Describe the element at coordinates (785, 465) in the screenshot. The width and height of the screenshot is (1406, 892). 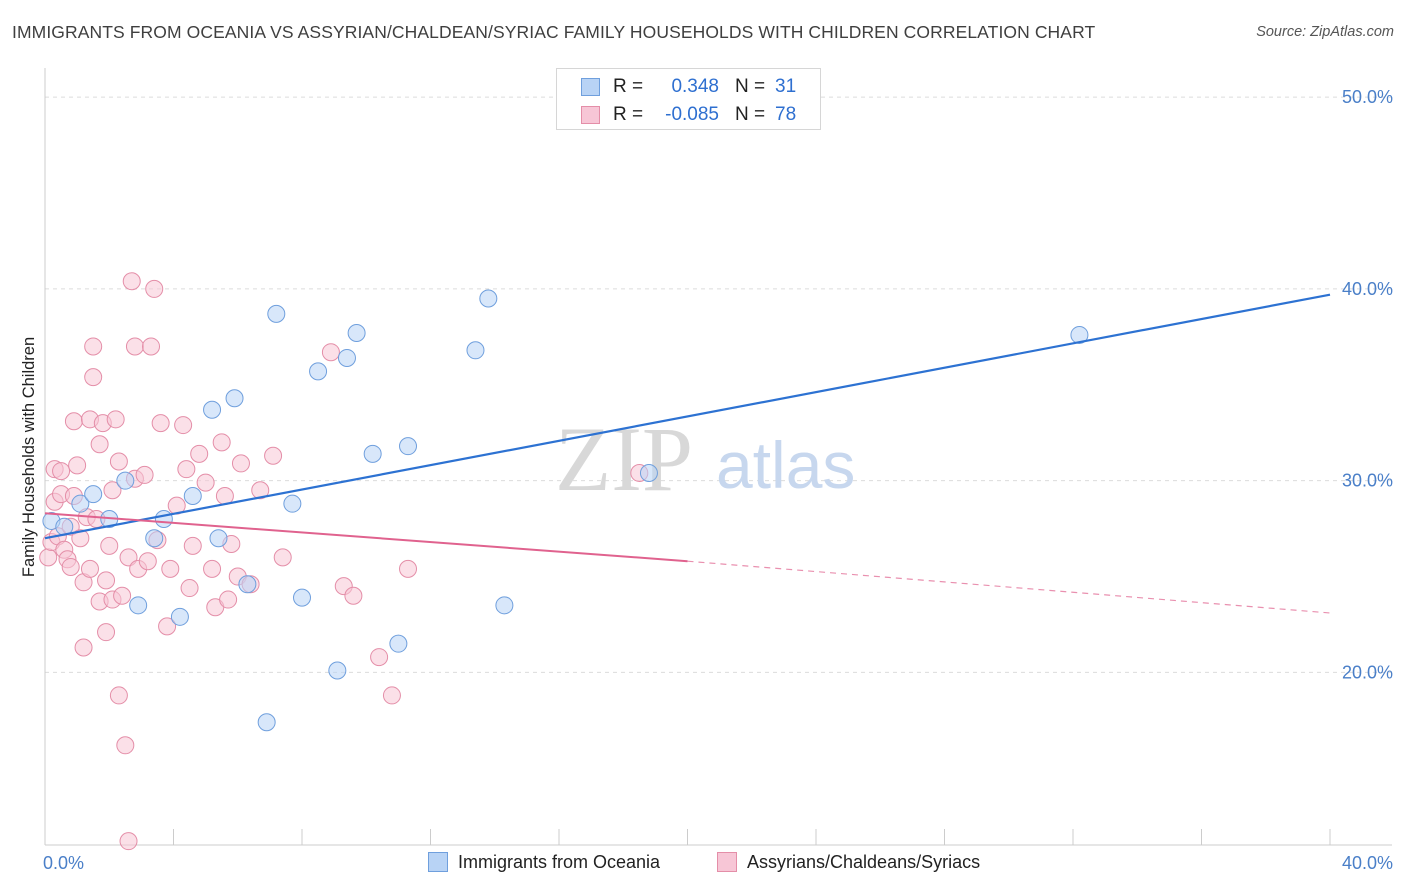
I see `watermark-atlas: atlas` at that location.